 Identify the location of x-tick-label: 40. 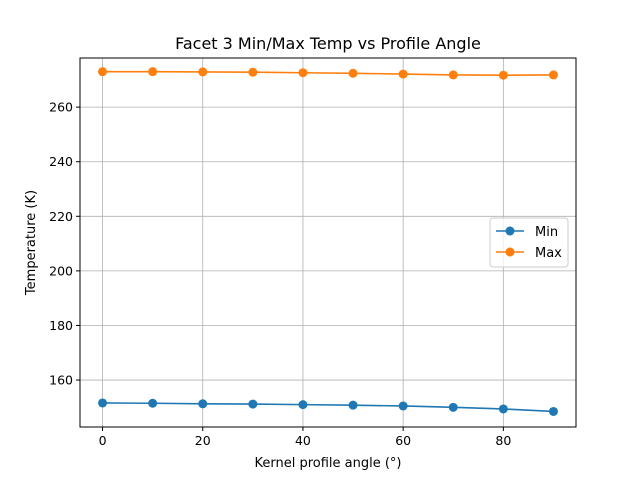
(303, 440).